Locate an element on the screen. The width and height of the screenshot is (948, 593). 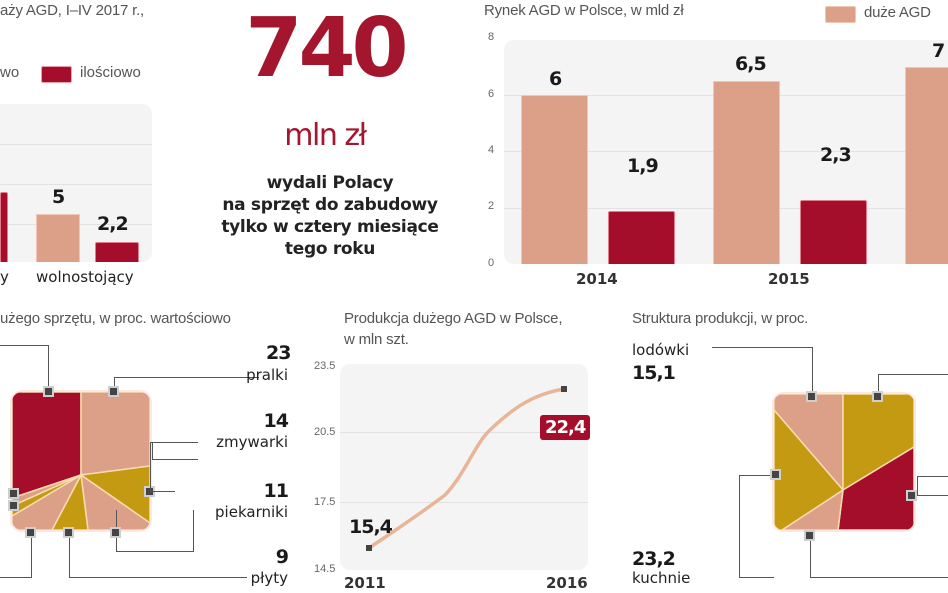
value-label: 6,5 is located at coordinates (751, 64).